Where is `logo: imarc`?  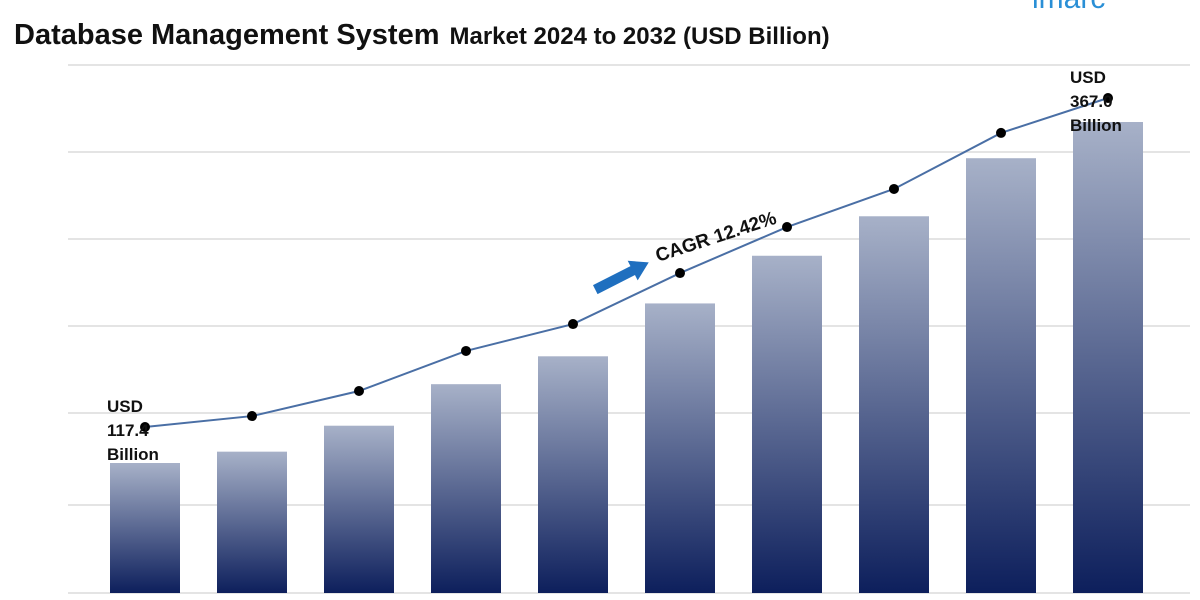
logo: imarc is located at coordinates (1068, 7).